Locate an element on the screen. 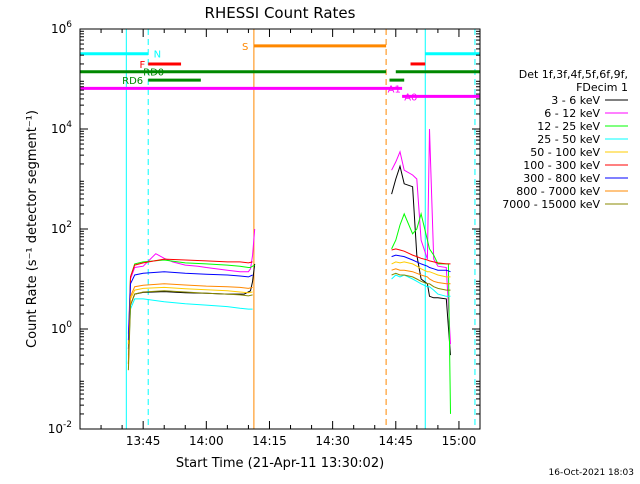  x-tick-label-3: 14:15 is located at coordinates (269, 441).